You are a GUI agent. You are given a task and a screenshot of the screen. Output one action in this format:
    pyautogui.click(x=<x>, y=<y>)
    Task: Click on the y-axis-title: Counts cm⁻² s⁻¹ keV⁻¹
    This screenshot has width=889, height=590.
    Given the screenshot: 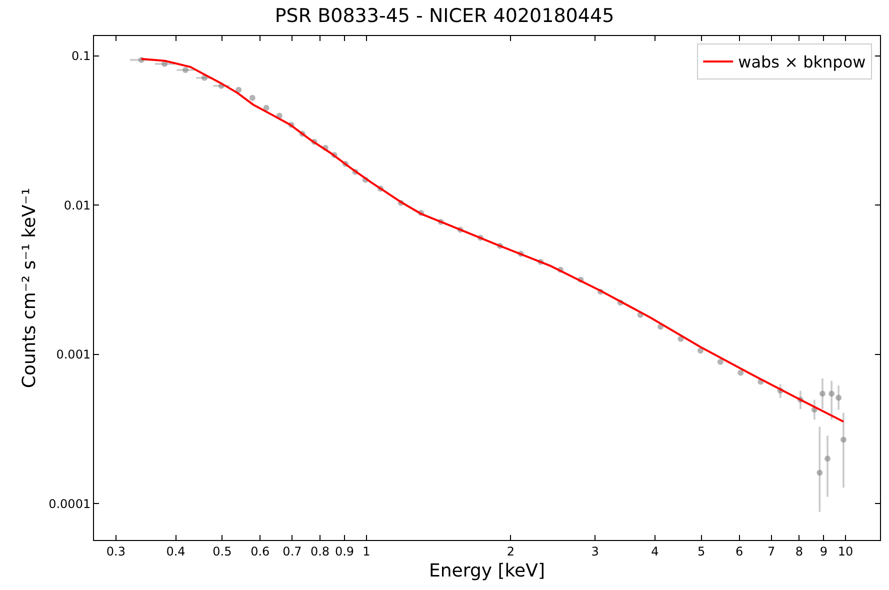 What is the action you would take?
    pyautogui.click(x=29, y=288)
    